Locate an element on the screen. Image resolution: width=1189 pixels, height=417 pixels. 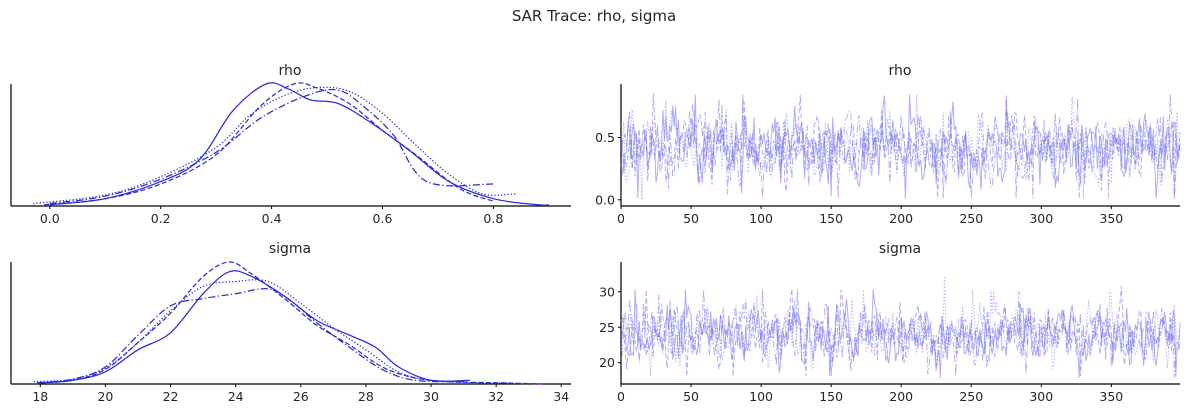
sigma-trace-ytick-label: 30 is located at coordinates (607, 291).